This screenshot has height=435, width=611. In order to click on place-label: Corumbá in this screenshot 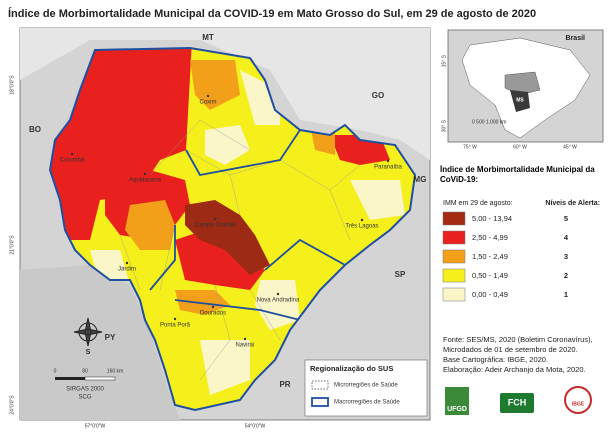, I will do `click(72, 161)`.